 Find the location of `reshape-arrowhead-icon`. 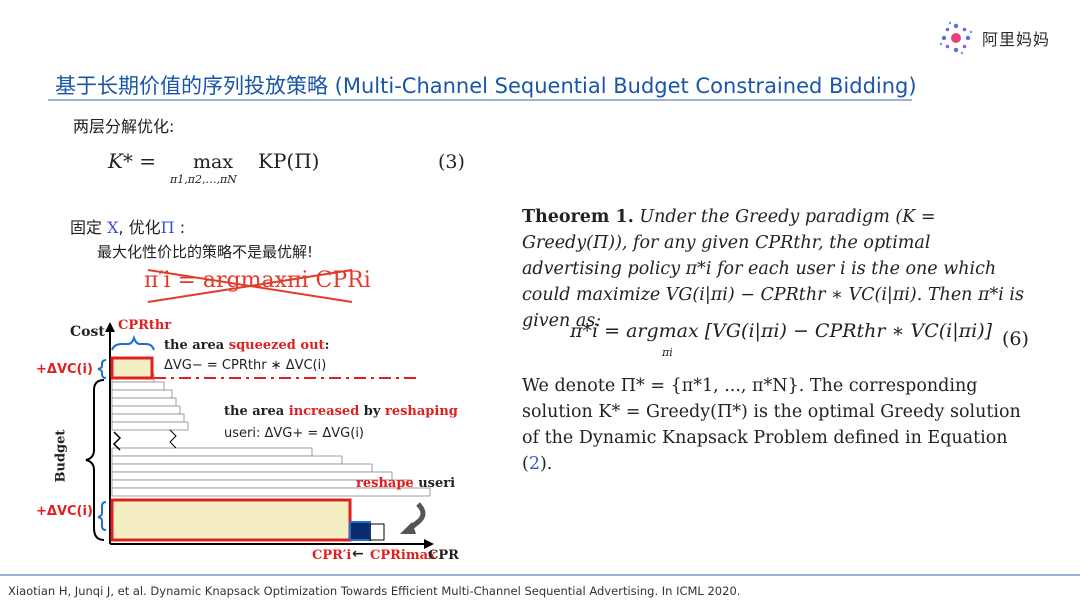

reshape-arrowhead-icon is located at coordinates (408, 528).